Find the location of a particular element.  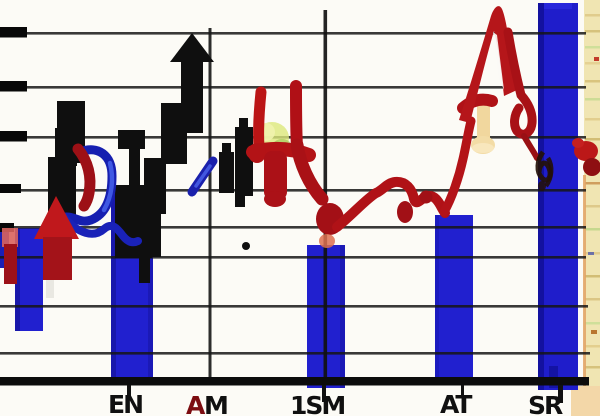

red-spike-loop is located at coordinates (520, 83).